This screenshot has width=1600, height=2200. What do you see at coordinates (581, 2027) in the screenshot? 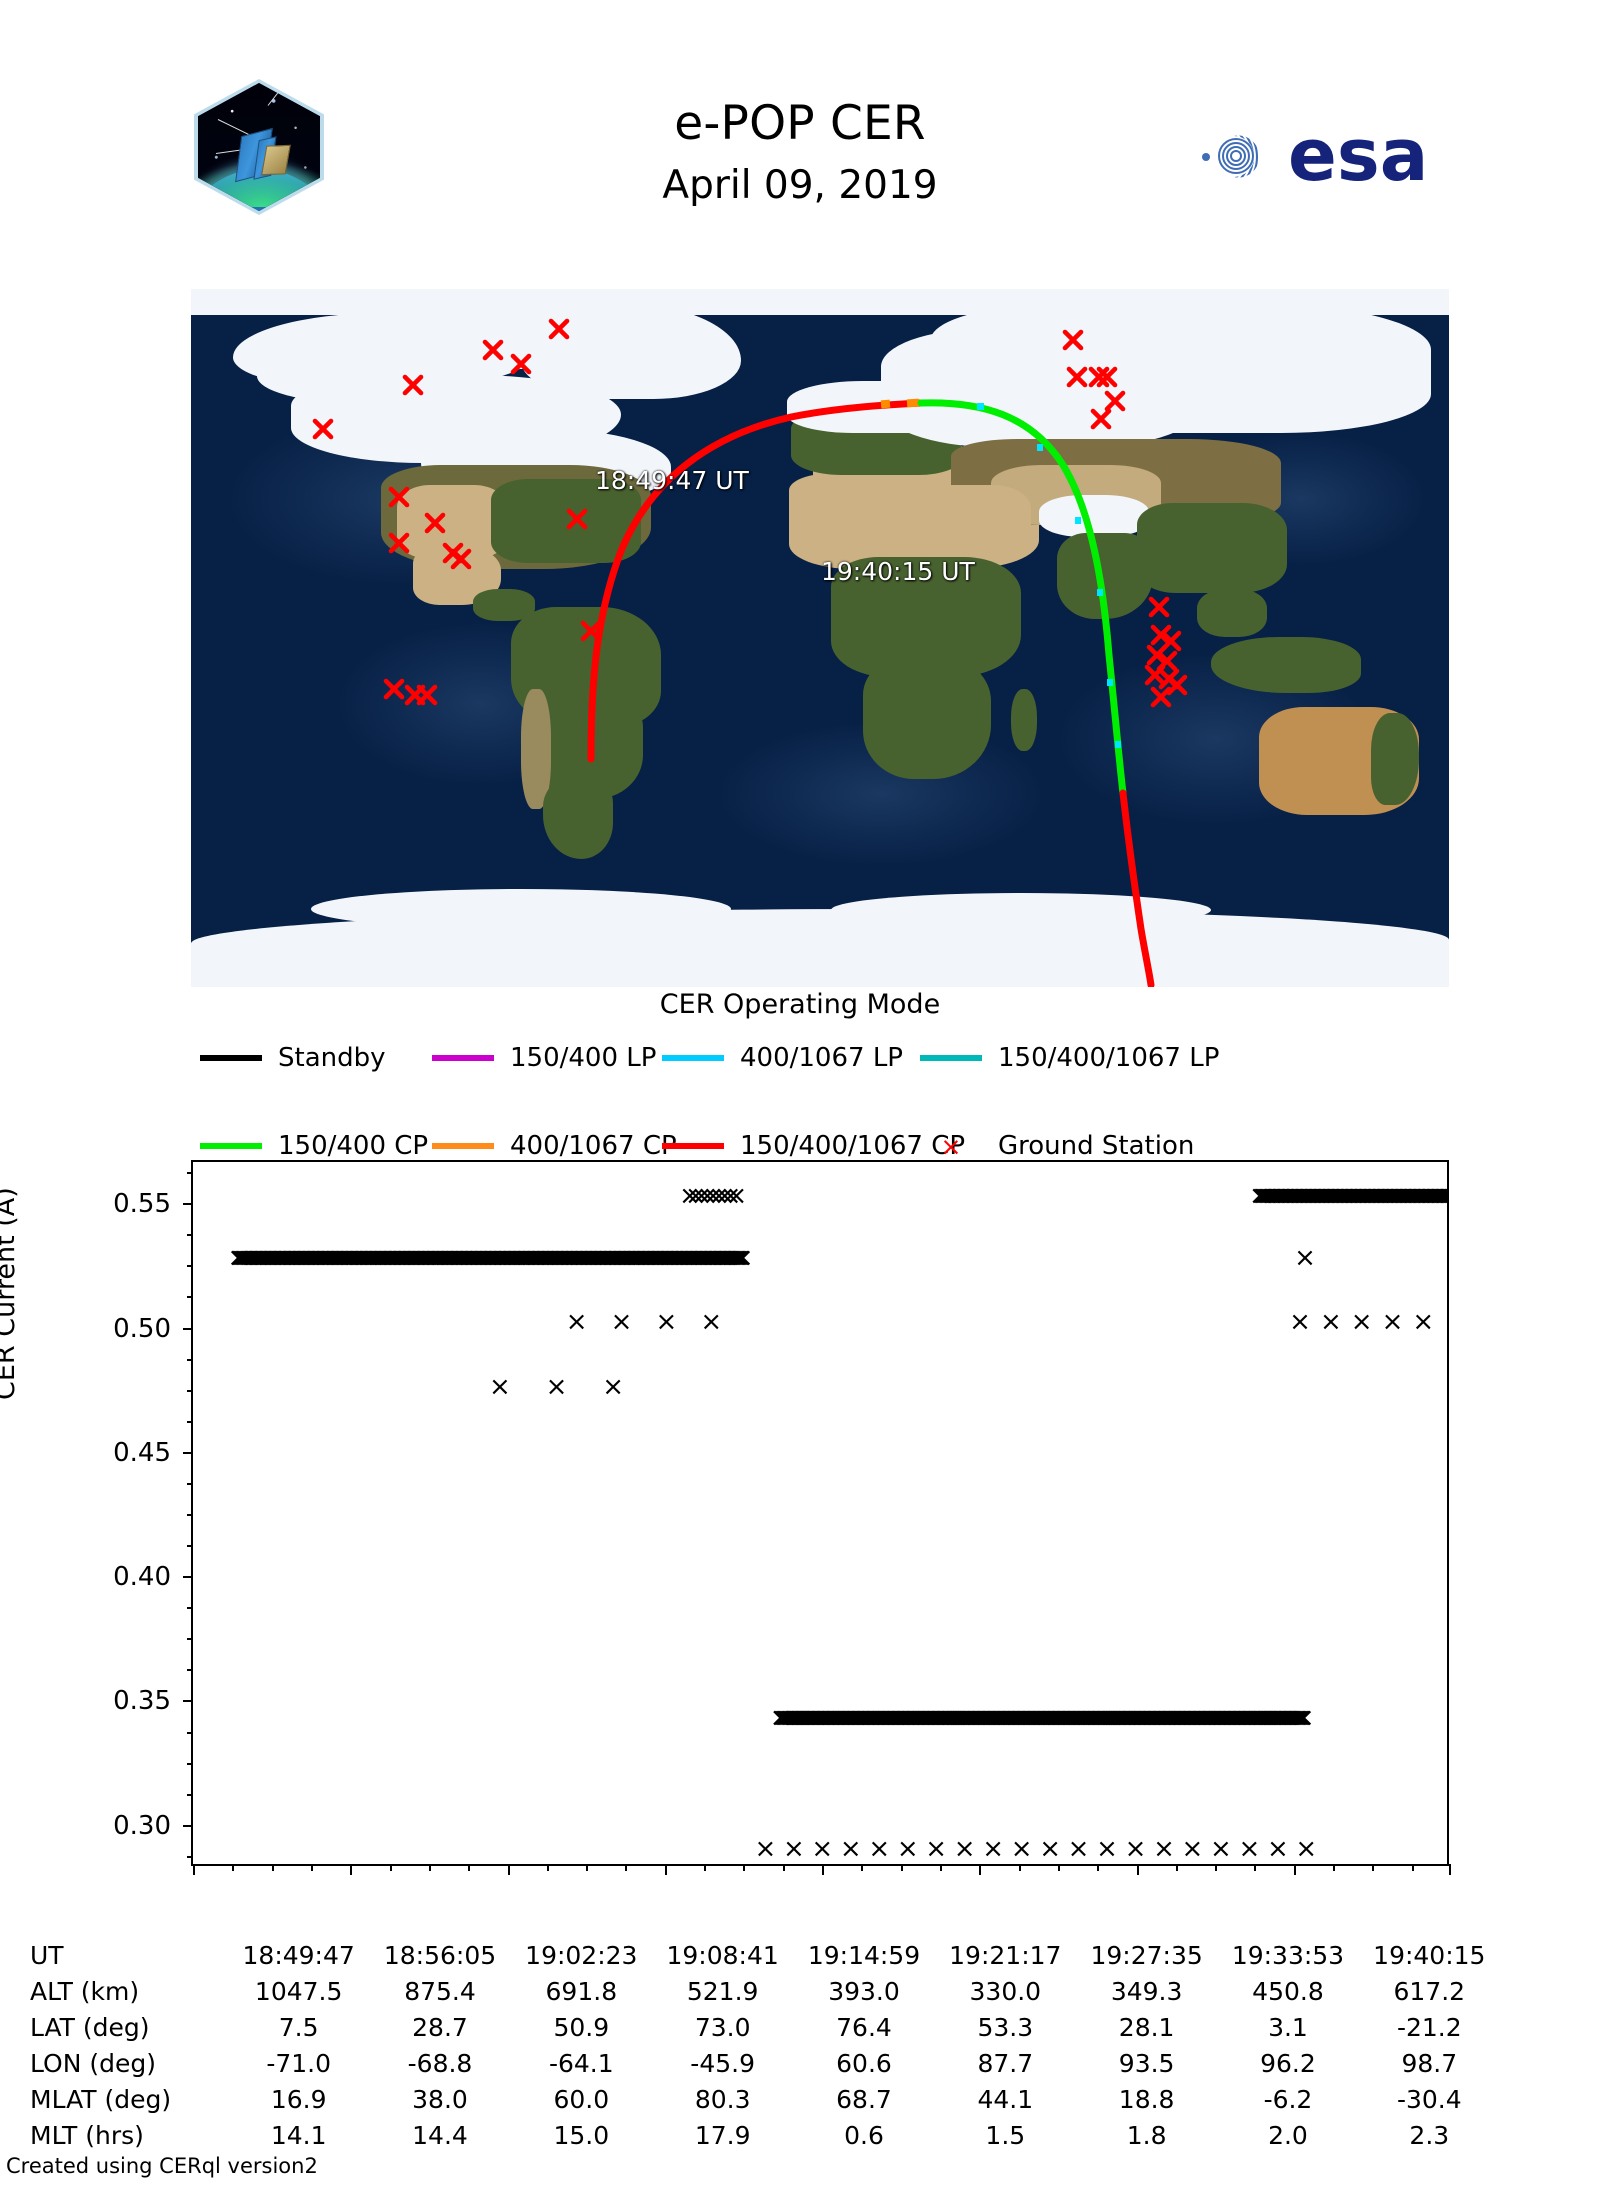
I see `table-cell: 50.9` at bounding box center [581, 2027].